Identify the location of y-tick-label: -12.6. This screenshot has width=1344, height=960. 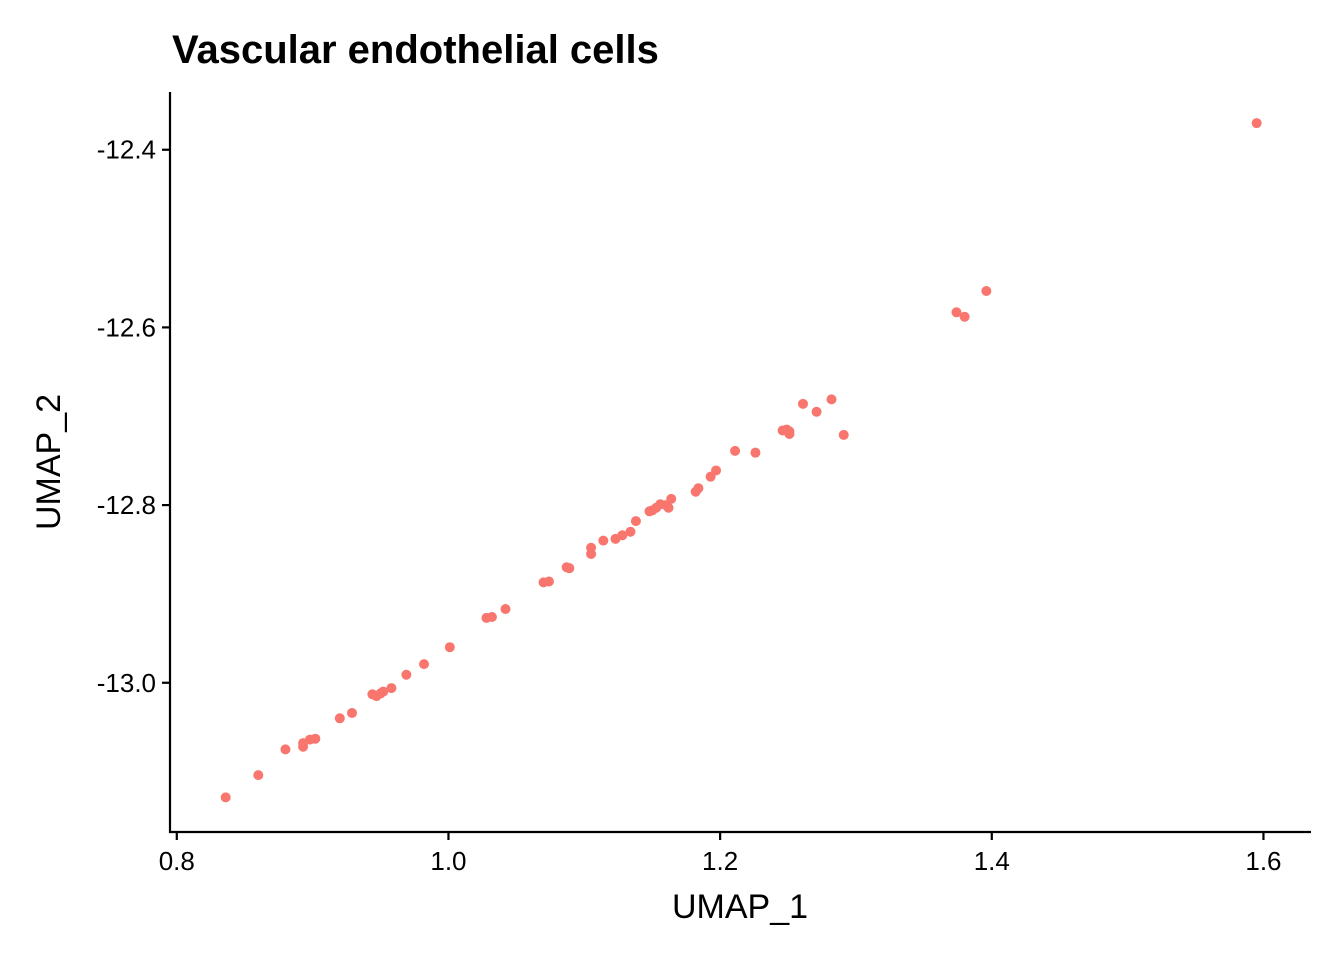
(126, 327).